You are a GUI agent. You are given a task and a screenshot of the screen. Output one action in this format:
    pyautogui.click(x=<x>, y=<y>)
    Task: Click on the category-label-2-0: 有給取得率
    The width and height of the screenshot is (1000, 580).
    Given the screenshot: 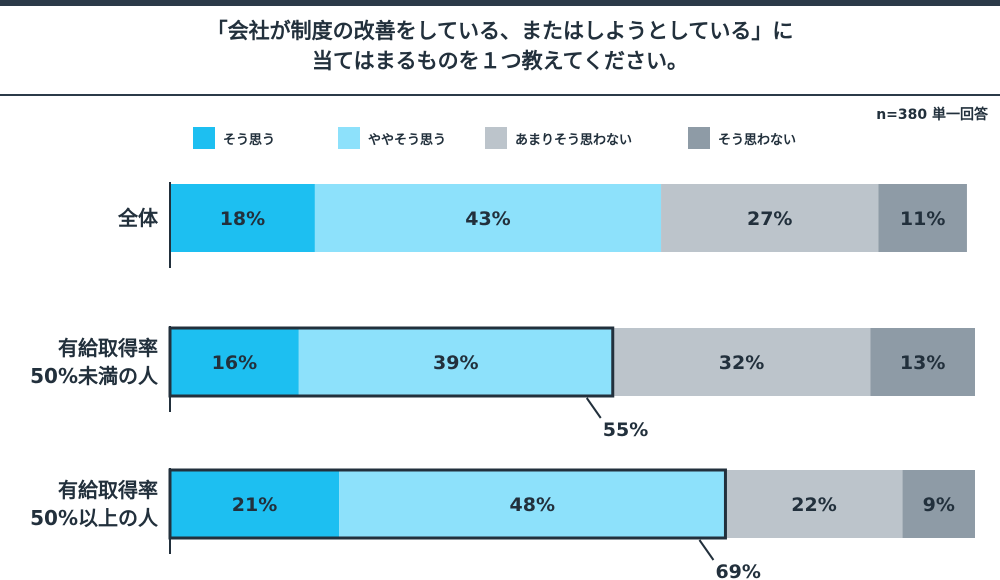 What is the action you would take?
    pyautogui.click(x=108, y=490)
    